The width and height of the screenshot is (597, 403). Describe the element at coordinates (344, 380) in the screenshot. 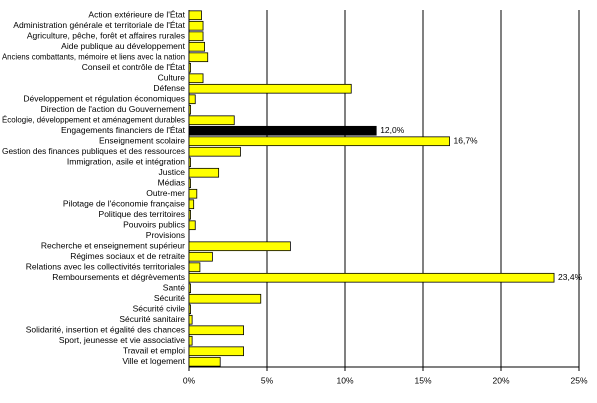

I see `x-tick-label: 10%` at that location.